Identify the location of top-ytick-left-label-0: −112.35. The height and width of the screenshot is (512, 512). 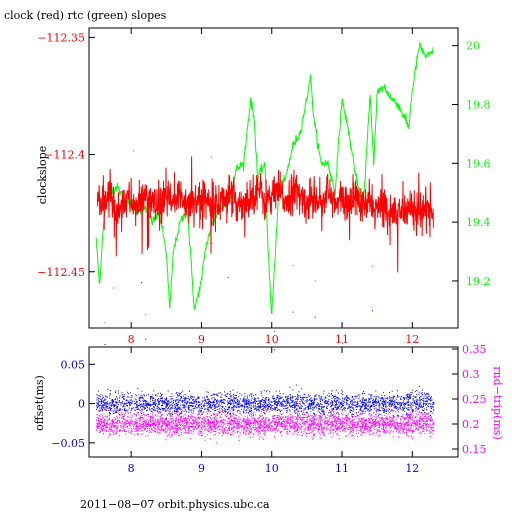
(61, 37).